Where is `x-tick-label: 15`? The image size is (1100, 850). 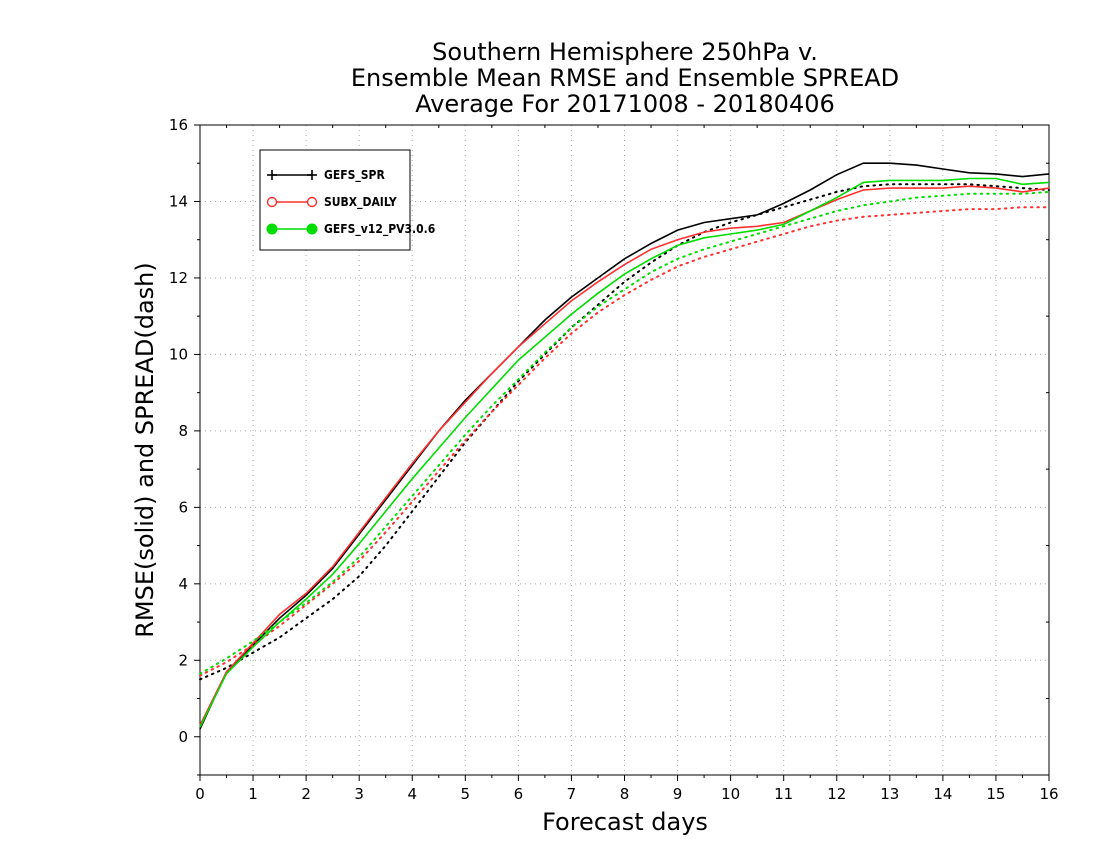
x-tick-label: 15 is located at coordinates (995, 794).